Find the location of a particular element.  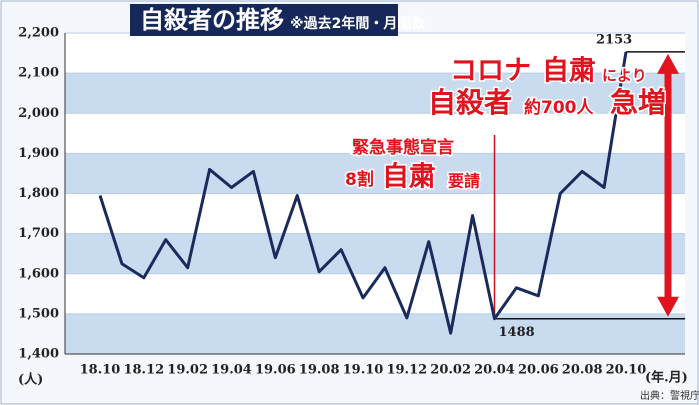

annotation: コロナ is located at coordinates (490, 71).